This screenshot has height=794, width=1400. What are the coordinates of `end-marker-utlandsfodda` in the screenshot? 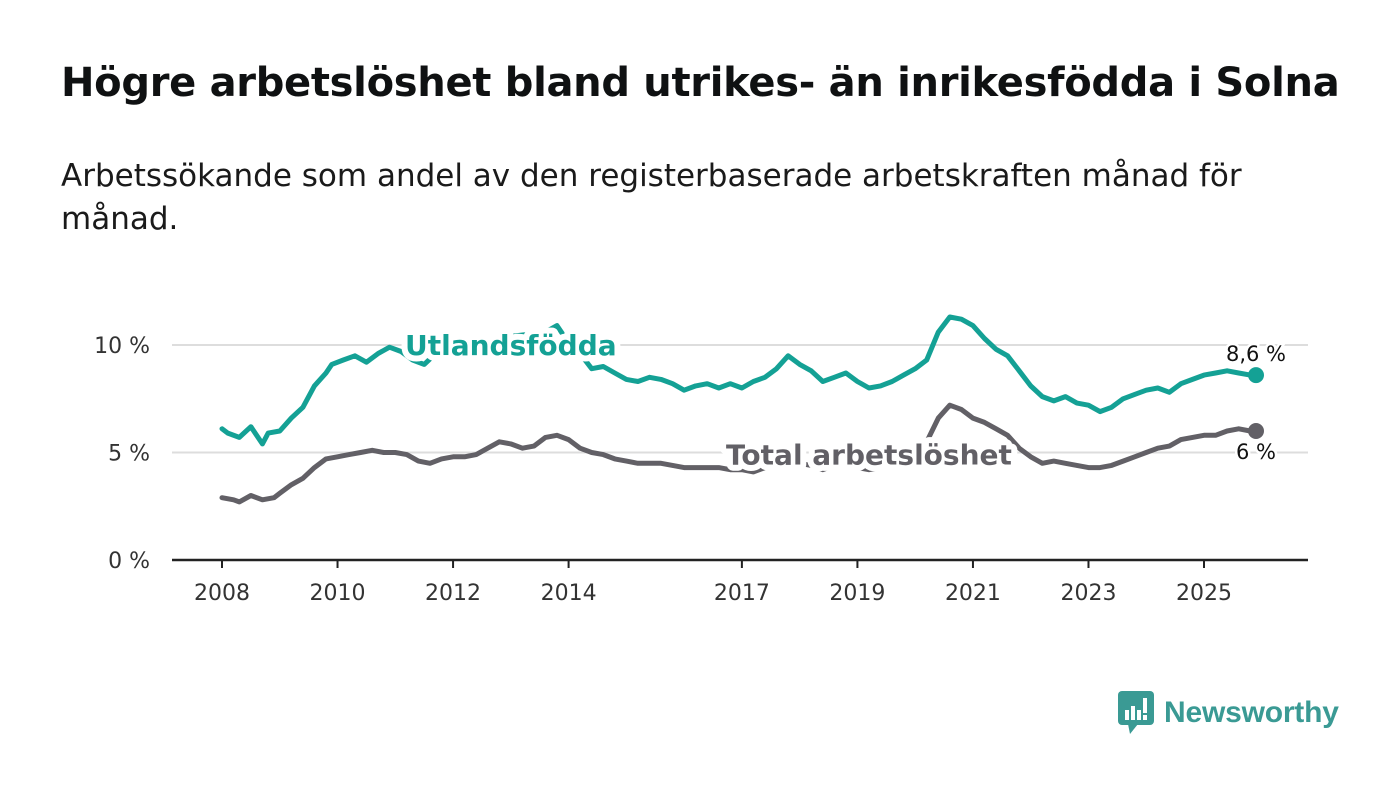 It's located at (1256, 375).